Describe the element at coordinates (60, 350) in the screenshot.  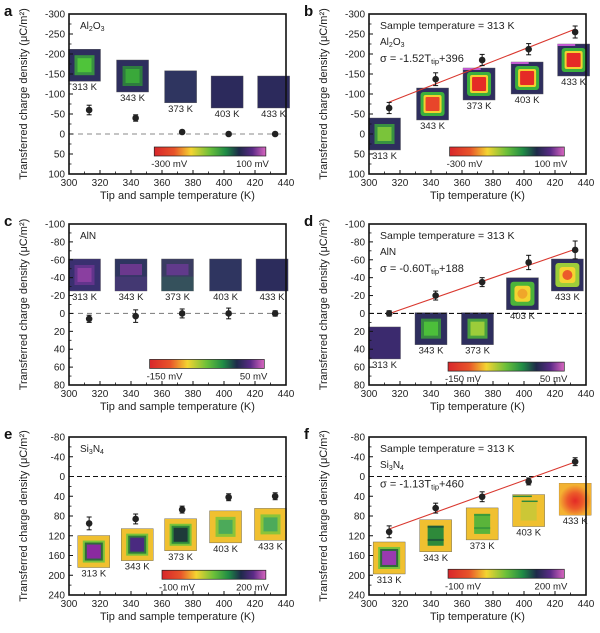
I see `y-tick-label: 40` at that location.